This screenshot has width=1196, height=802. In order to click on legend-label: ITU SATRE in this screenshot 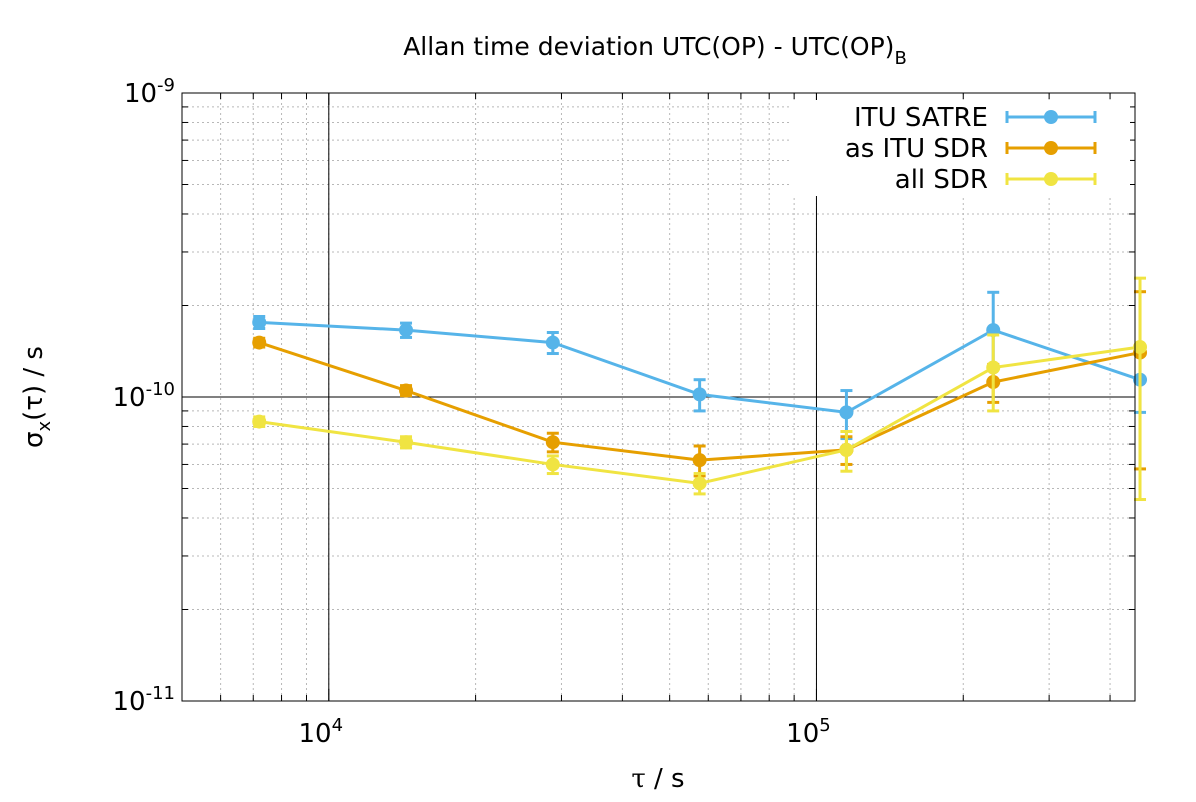, I will do `click(921, 118)`.